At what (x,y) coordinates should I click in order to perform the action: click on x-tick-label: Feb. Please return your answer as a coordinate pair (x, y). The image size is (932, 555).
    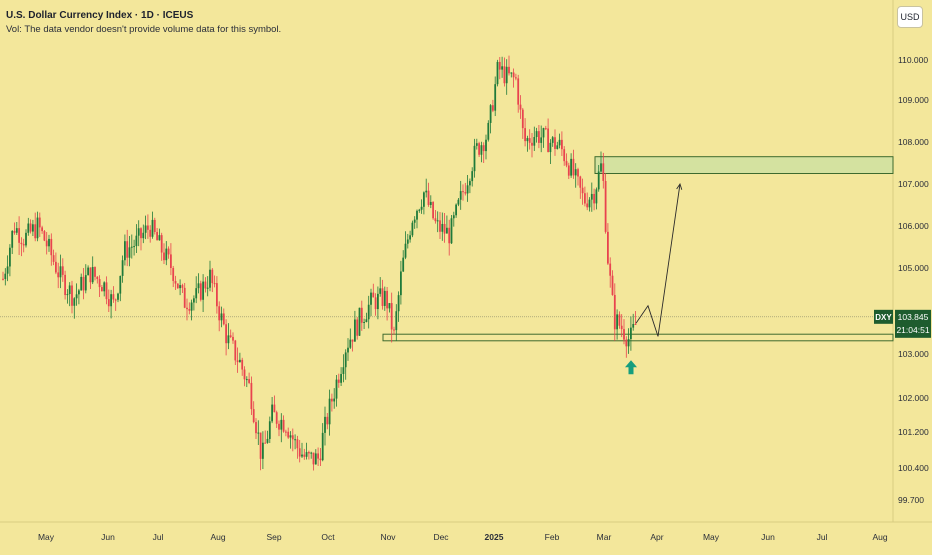
    Looking at the image, I should click on (552, 537).